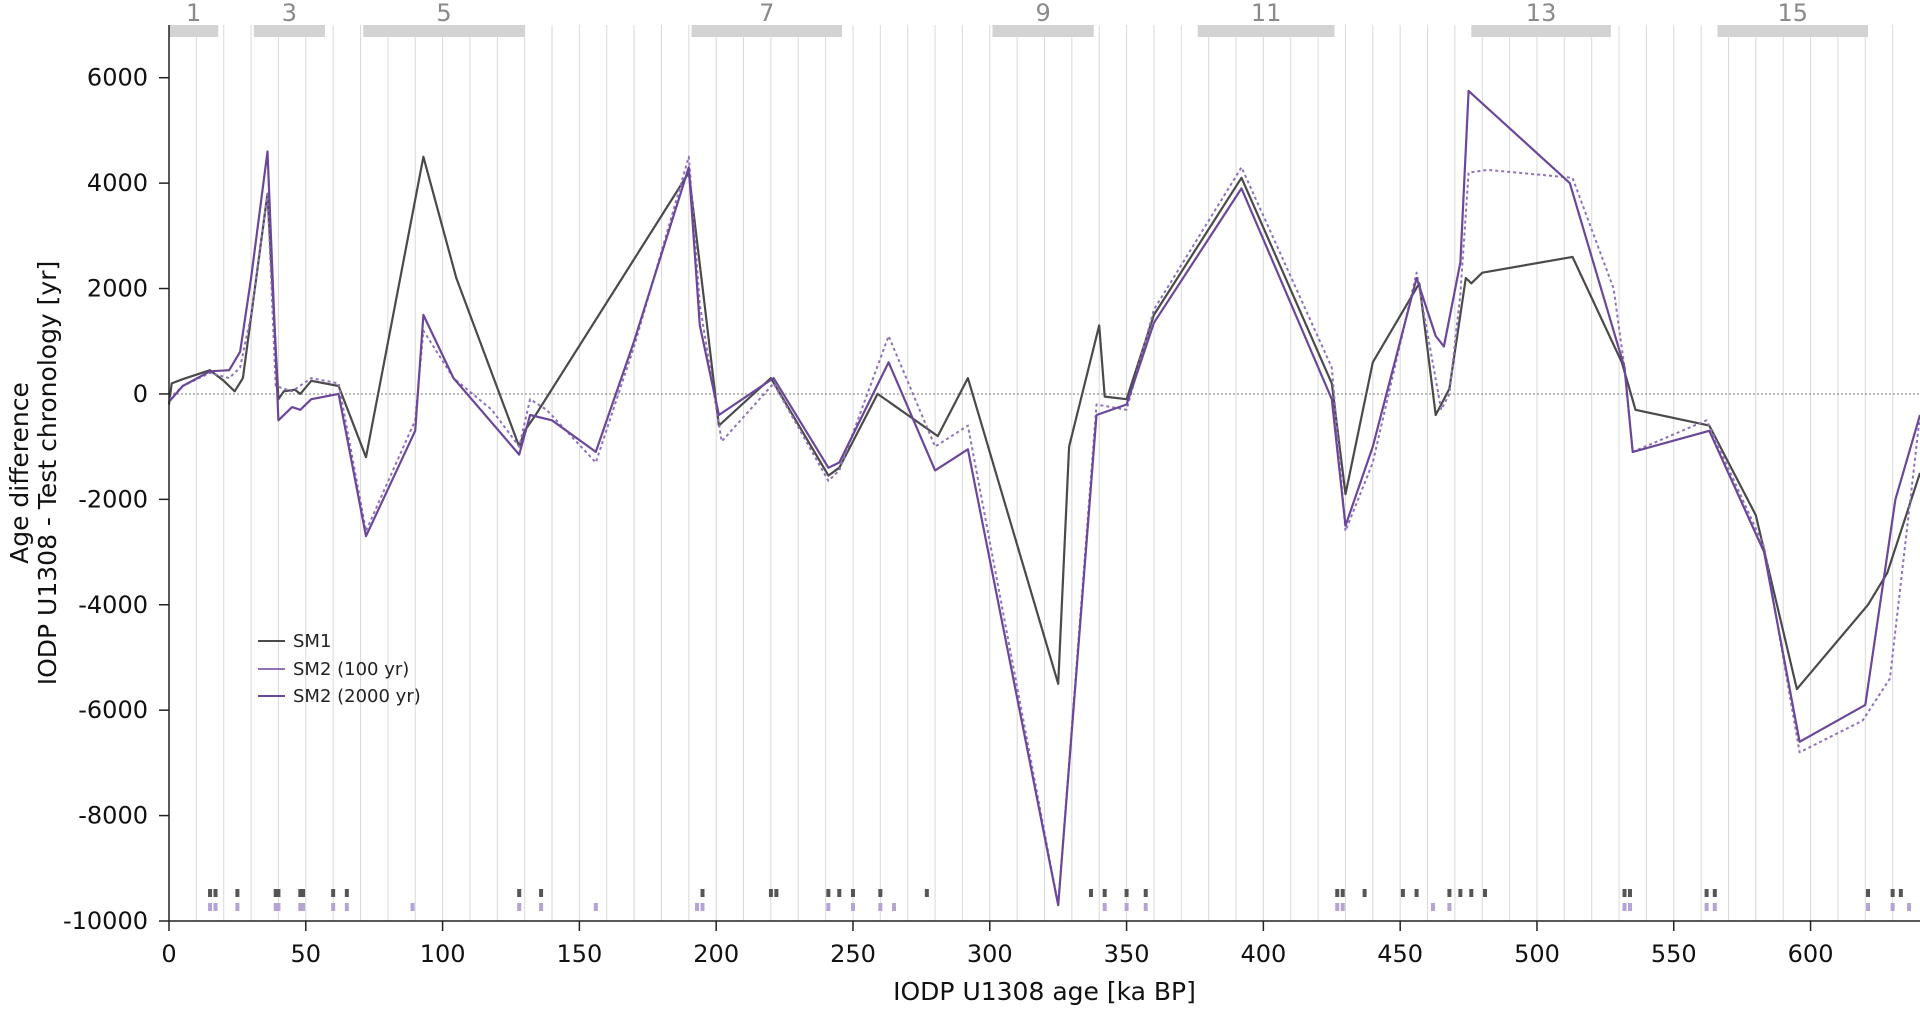  Describe the element at coordinates (140, 394) in the screenshot. I see `y-tick-label: 0` at that location.